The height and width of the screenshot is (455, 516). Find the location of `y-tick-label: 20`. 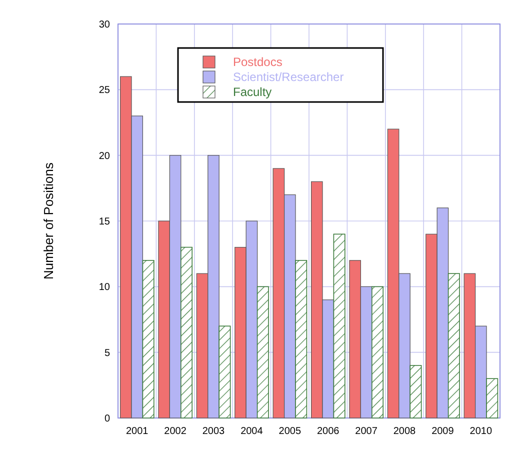

y-tick-label: 20 is located at coordinates (104, 156).